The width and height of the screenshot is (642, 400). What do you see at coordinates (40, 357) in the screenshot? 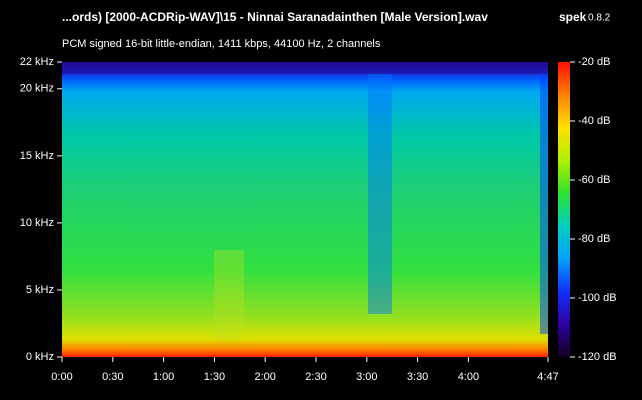
I see `y-tick-label: 0 kHz` at bounding box center [40, 357].